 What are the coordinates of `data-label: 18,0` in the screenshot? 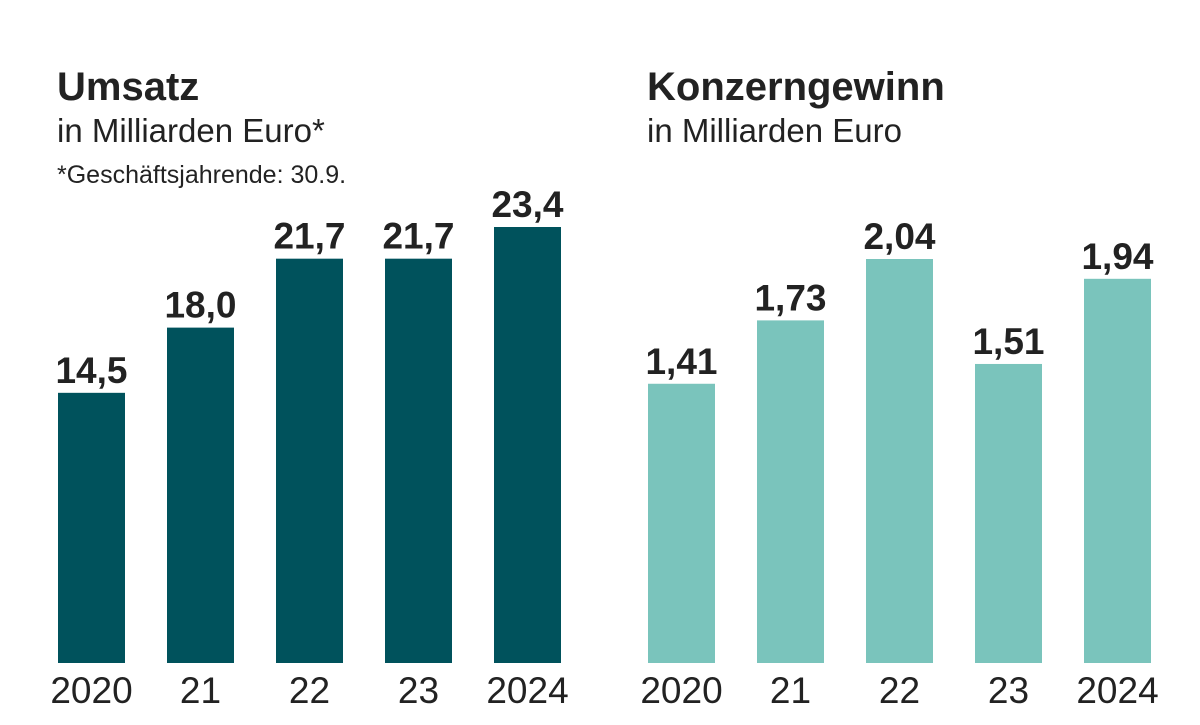 It's located at (200, 305).